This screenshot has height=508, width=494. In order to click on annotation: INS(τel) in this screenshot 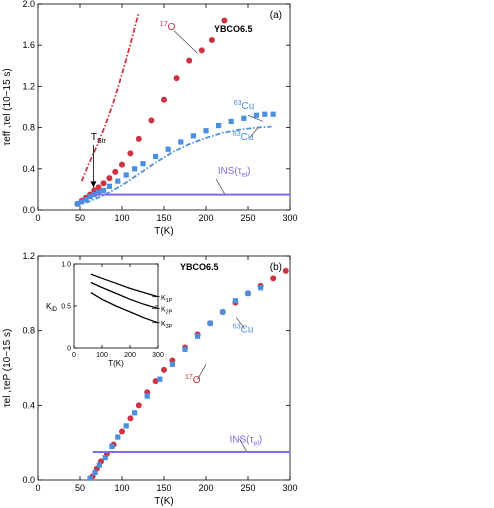, I will do `click(246, 441)`.